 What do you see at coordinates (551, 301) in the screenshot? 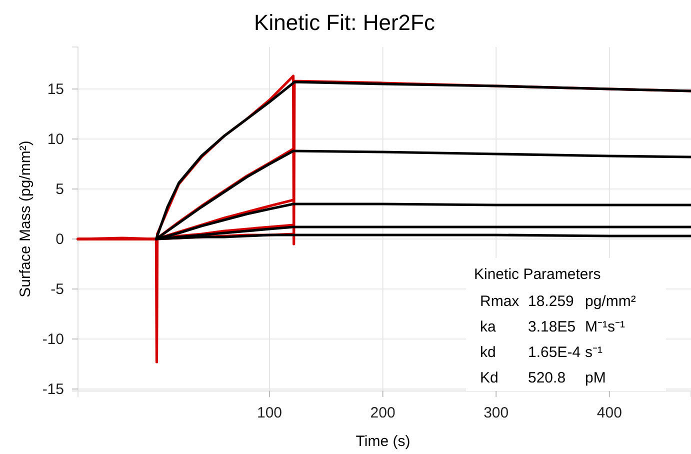
I see `annotation: 18.259` at bounding box center [551, 301].